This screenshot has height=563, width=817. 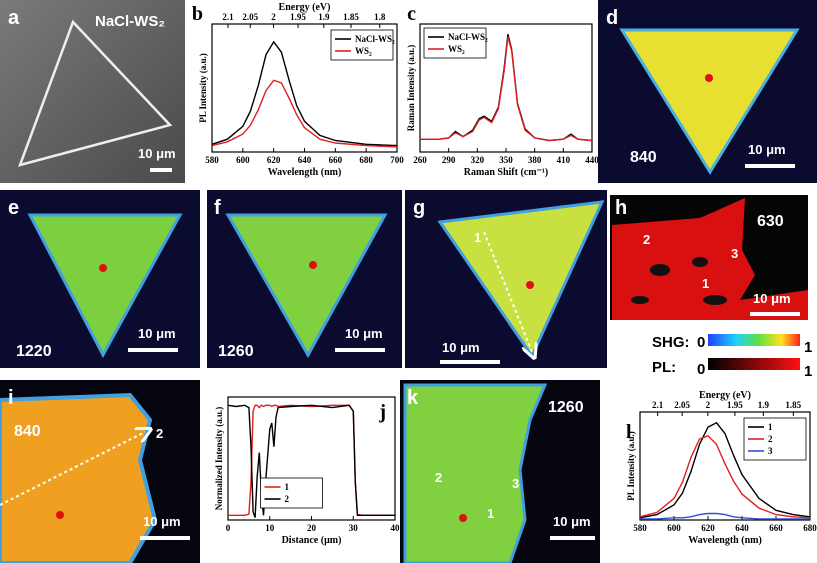 What do you see at coordinates (770, 451) in the screenshot?
I see `legend-label: 3` at bounding box center [770, 451].